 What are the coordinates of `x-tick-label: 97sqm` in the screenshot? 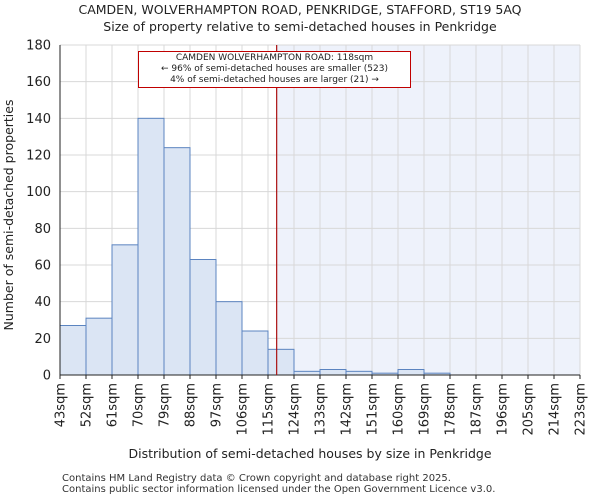 It's located at (217, 405).